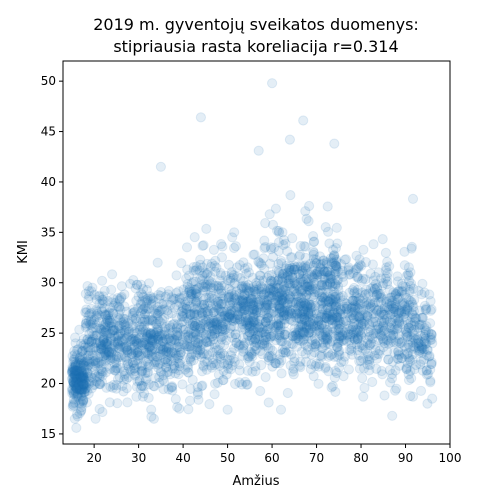 The width and height of the screenshot is (500, 500). I want to click on x-axis-ticks: 20 30 40 50 60 70 80 90 100, so click(273, 454).